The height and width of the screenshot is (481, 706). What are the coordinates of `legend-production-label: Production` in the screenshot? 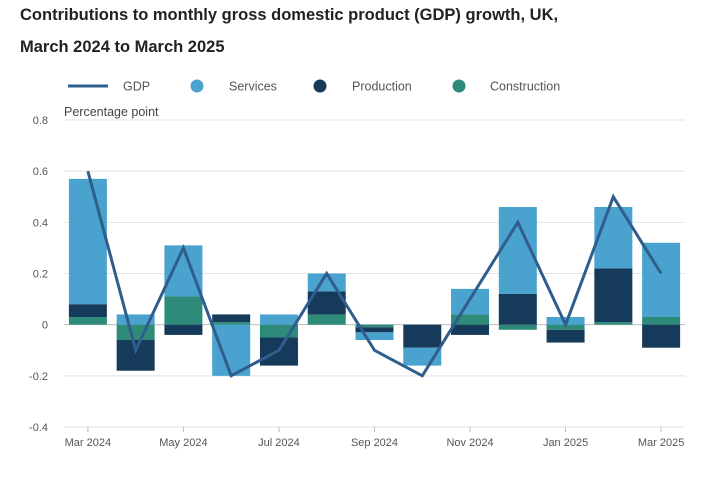 It's located at (382, 87).